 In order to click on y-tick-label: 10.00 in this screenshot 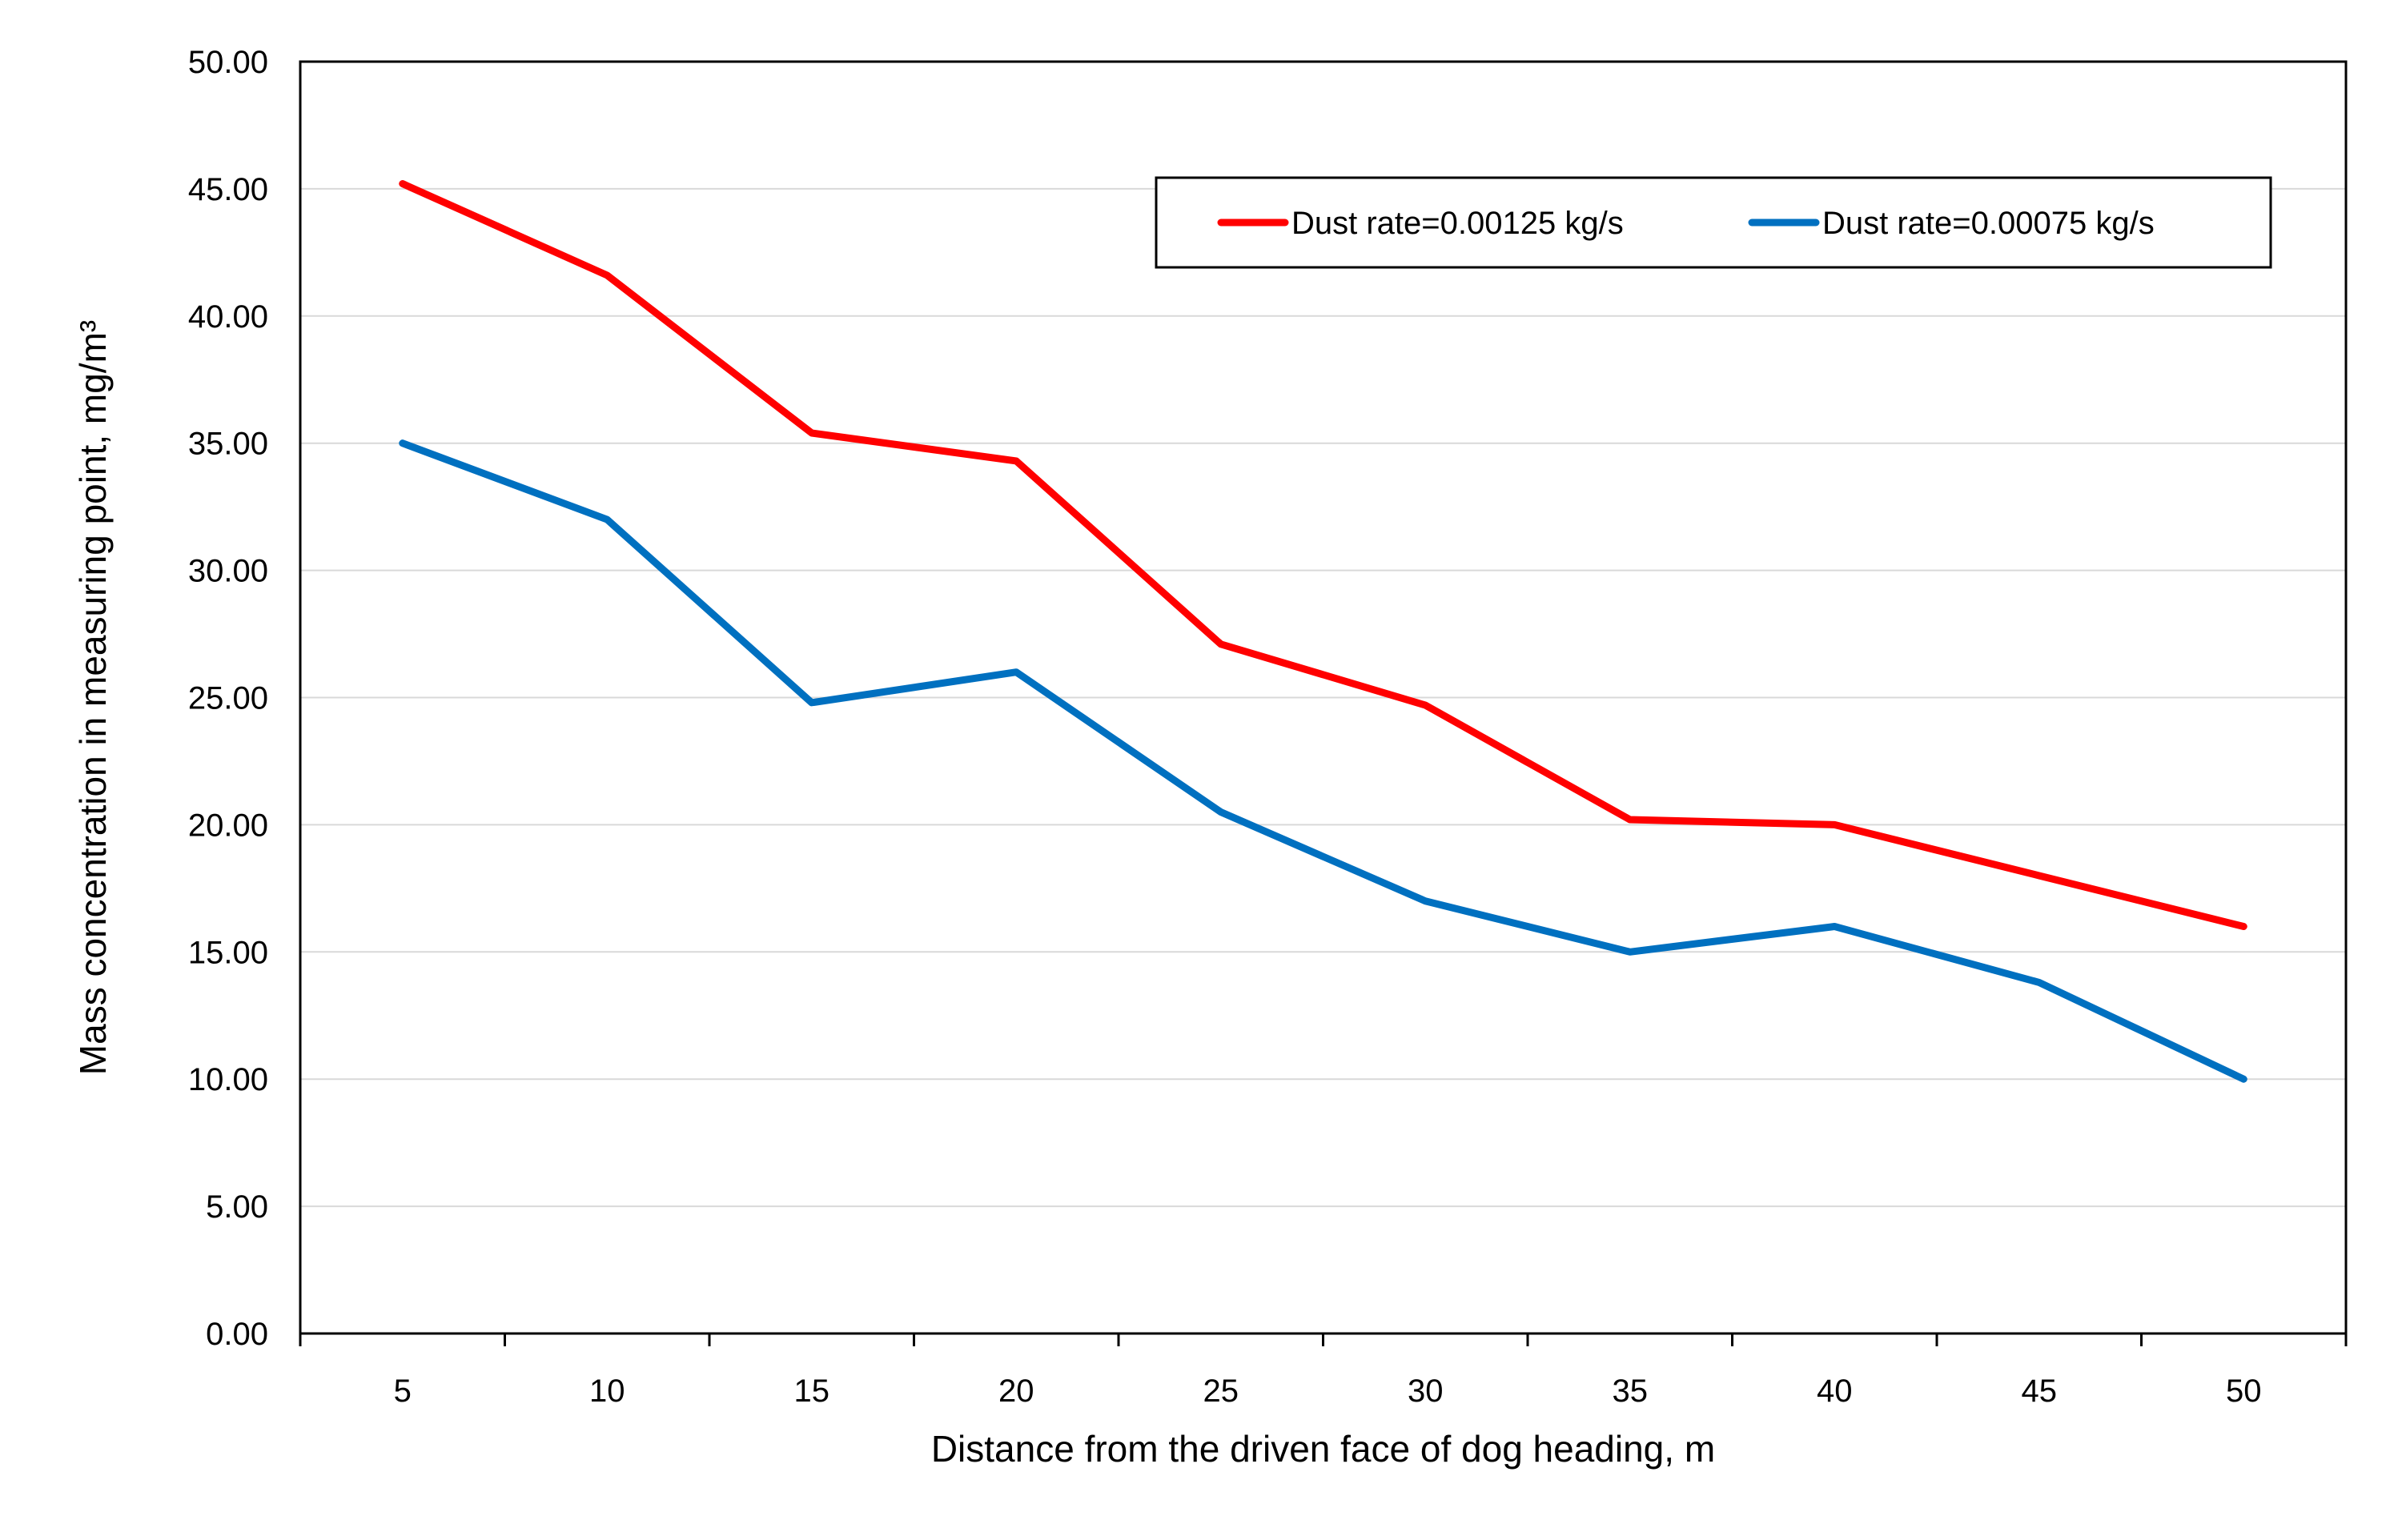, I will do `click(228, 1079)`.